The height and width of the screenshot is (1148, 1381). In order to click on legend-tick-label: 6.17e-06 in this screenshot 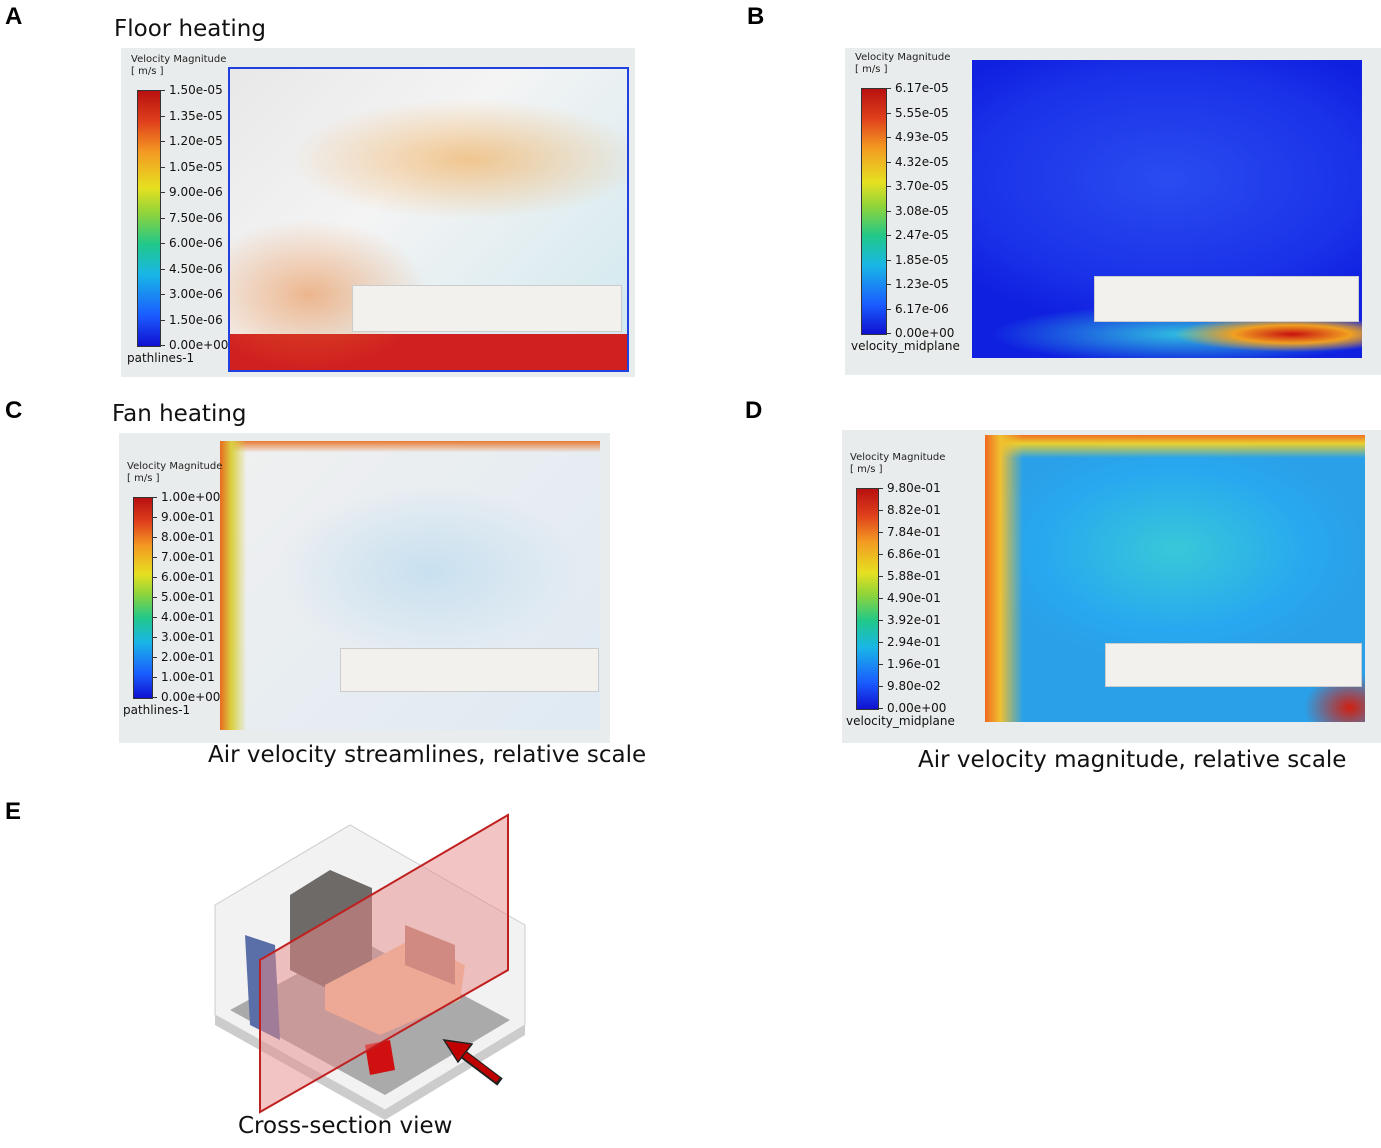, I will do `click(922, 308)`.